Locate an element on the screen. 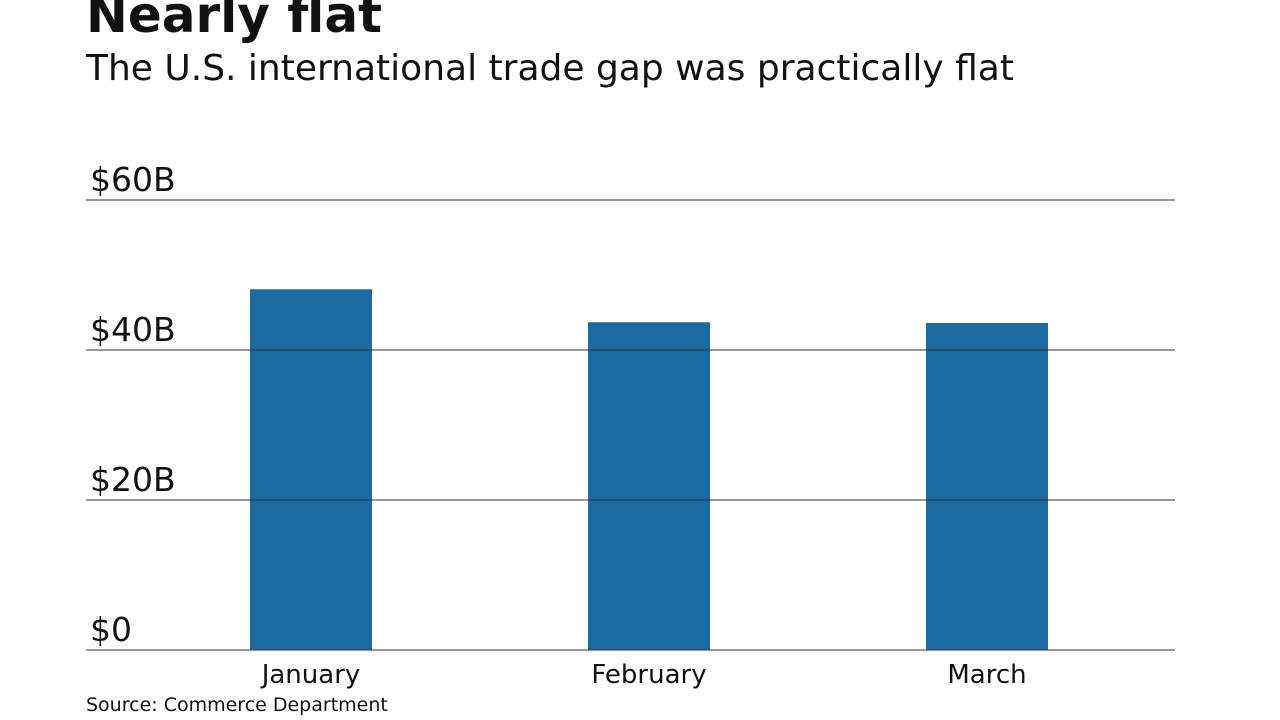 The width and height of the screenshot is (1280, 720). x-tick-label: February is located at coordinates (648, 675).